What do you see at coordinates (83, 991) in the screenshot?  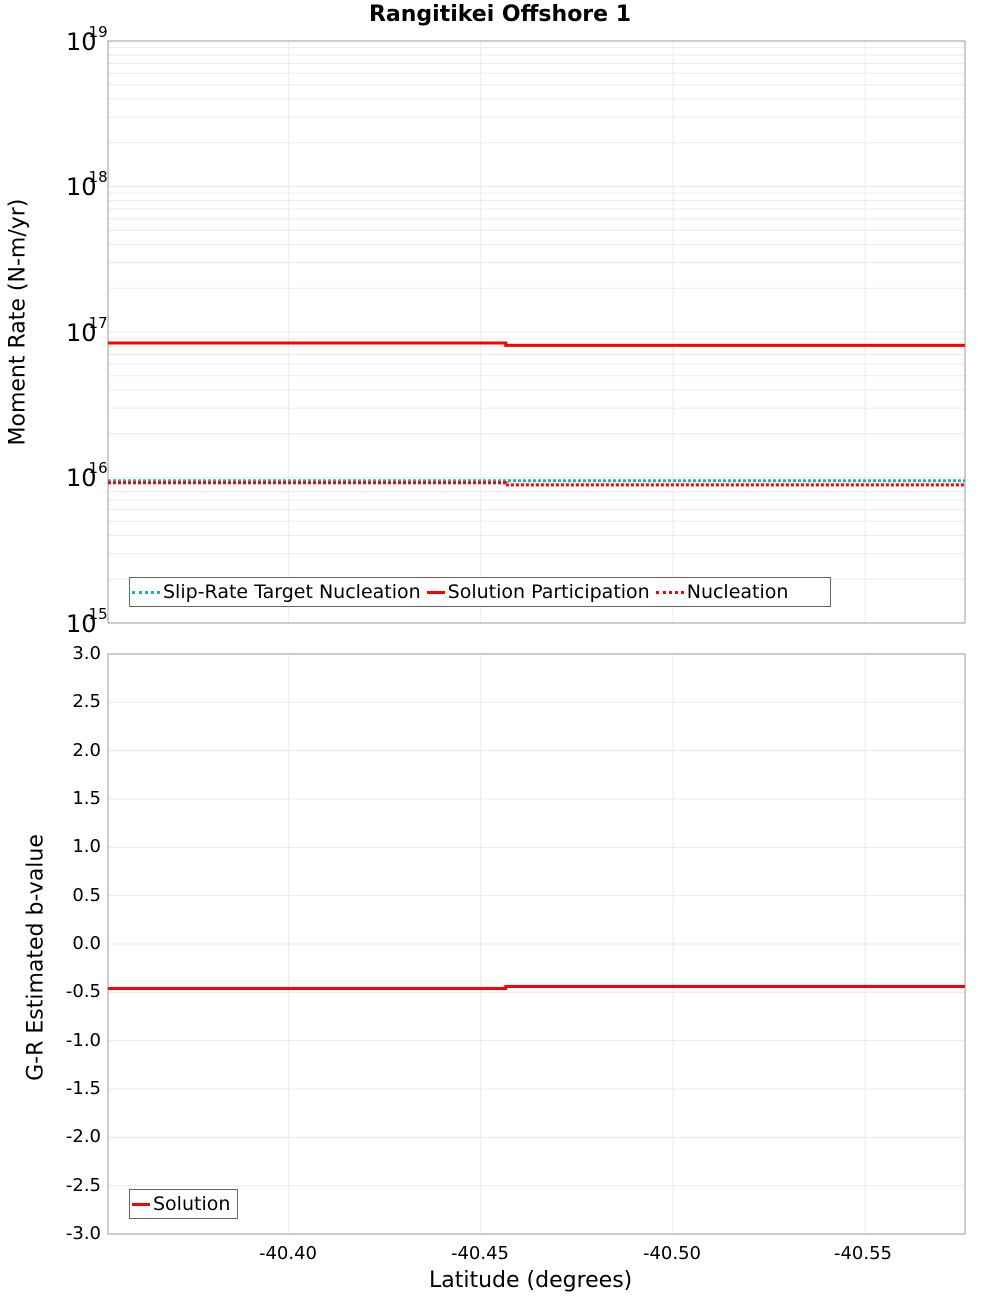 I see `y-tick: -0.5` at bounding box center [83, 991].